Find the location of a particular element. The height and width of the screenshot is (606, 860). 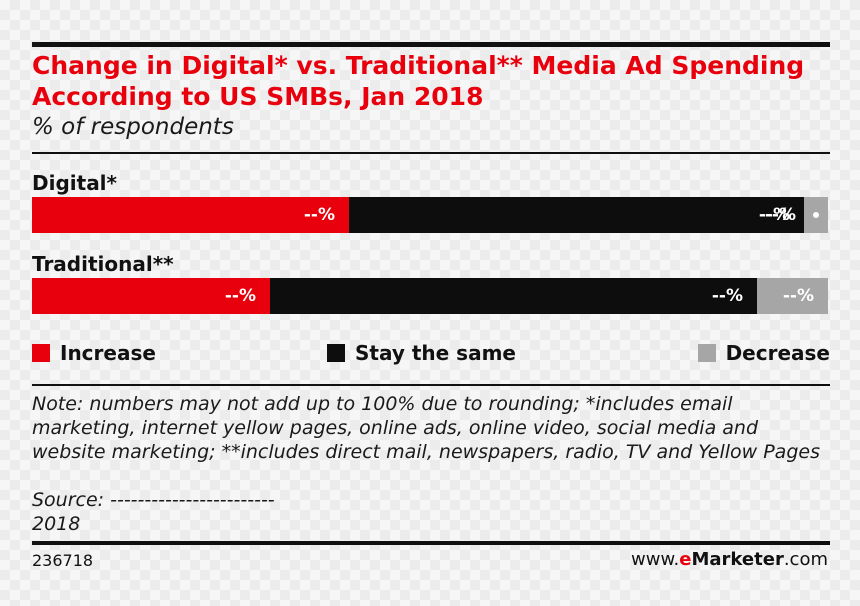

bar-traditional: --% --% --% is located at coordinates (430, 296).